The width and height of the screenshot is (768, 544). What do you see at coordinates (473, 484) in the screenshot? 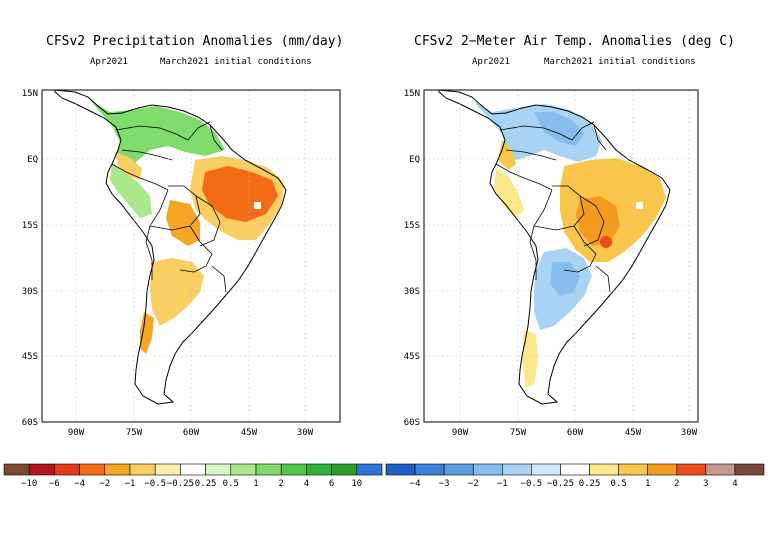
I see `temp-colorbar-label: −2` at bounding box center [473, 484].